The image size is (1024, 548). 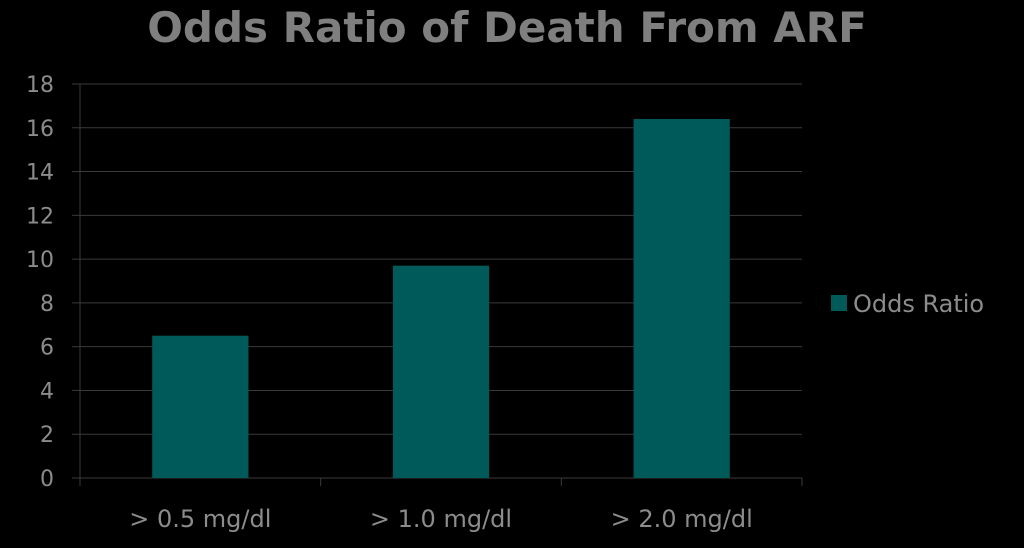 What do you see at coordinates (40, 173) in the screenshot?
I see `y-tick-label: 14` at bounding box center [40, 173].